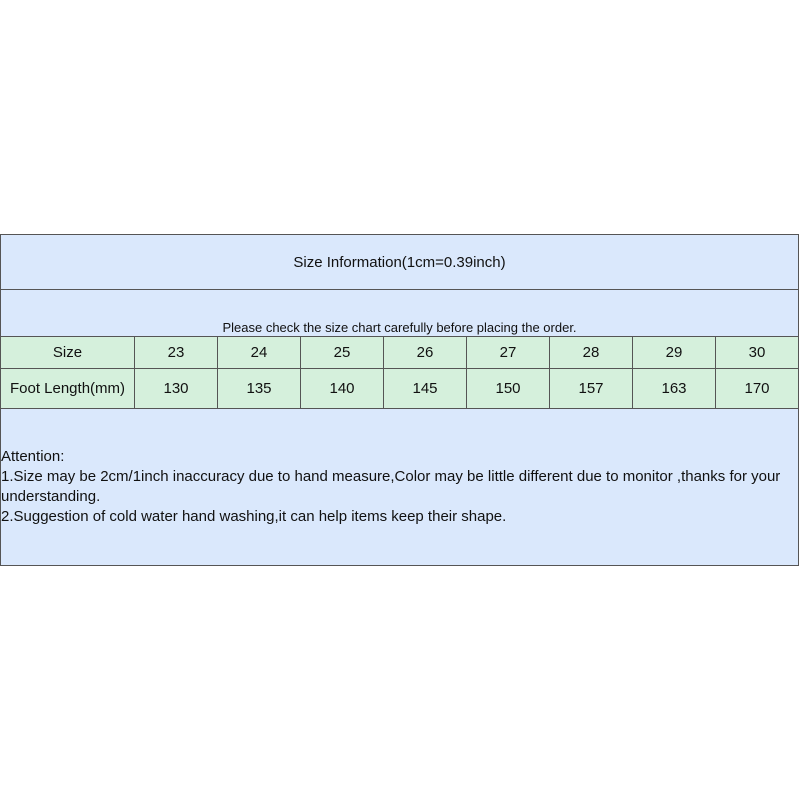 This screenshot has height=800, width=800. Describe the element at coordinates (259, 388) in the screenshot. I see `table-cell: 135` at that location.